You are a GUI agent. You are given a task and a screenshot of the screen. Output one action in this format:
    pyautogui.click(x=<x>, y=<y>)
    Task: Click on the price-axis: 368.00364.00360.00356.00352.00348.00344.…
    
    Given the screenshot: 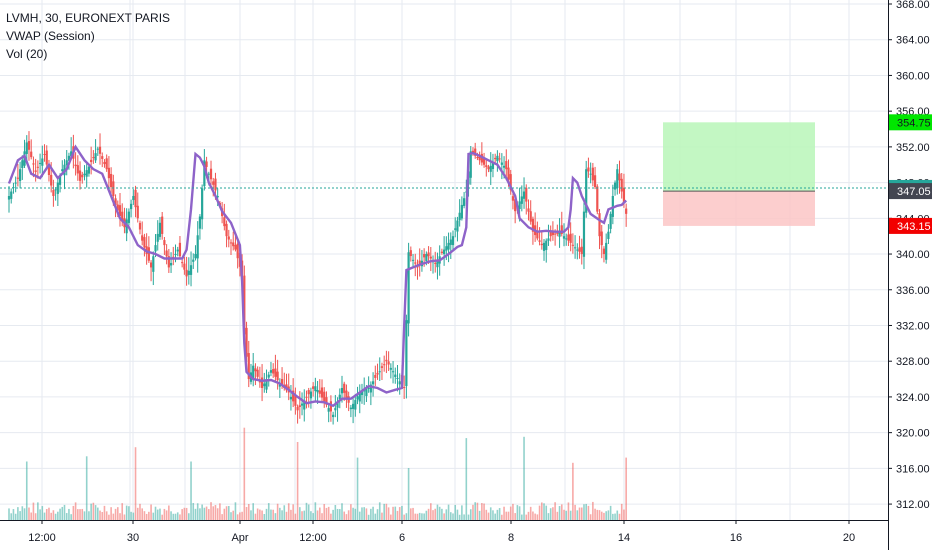 What is the action you would take?
    pyautogui.click(x=910, y=275)
    